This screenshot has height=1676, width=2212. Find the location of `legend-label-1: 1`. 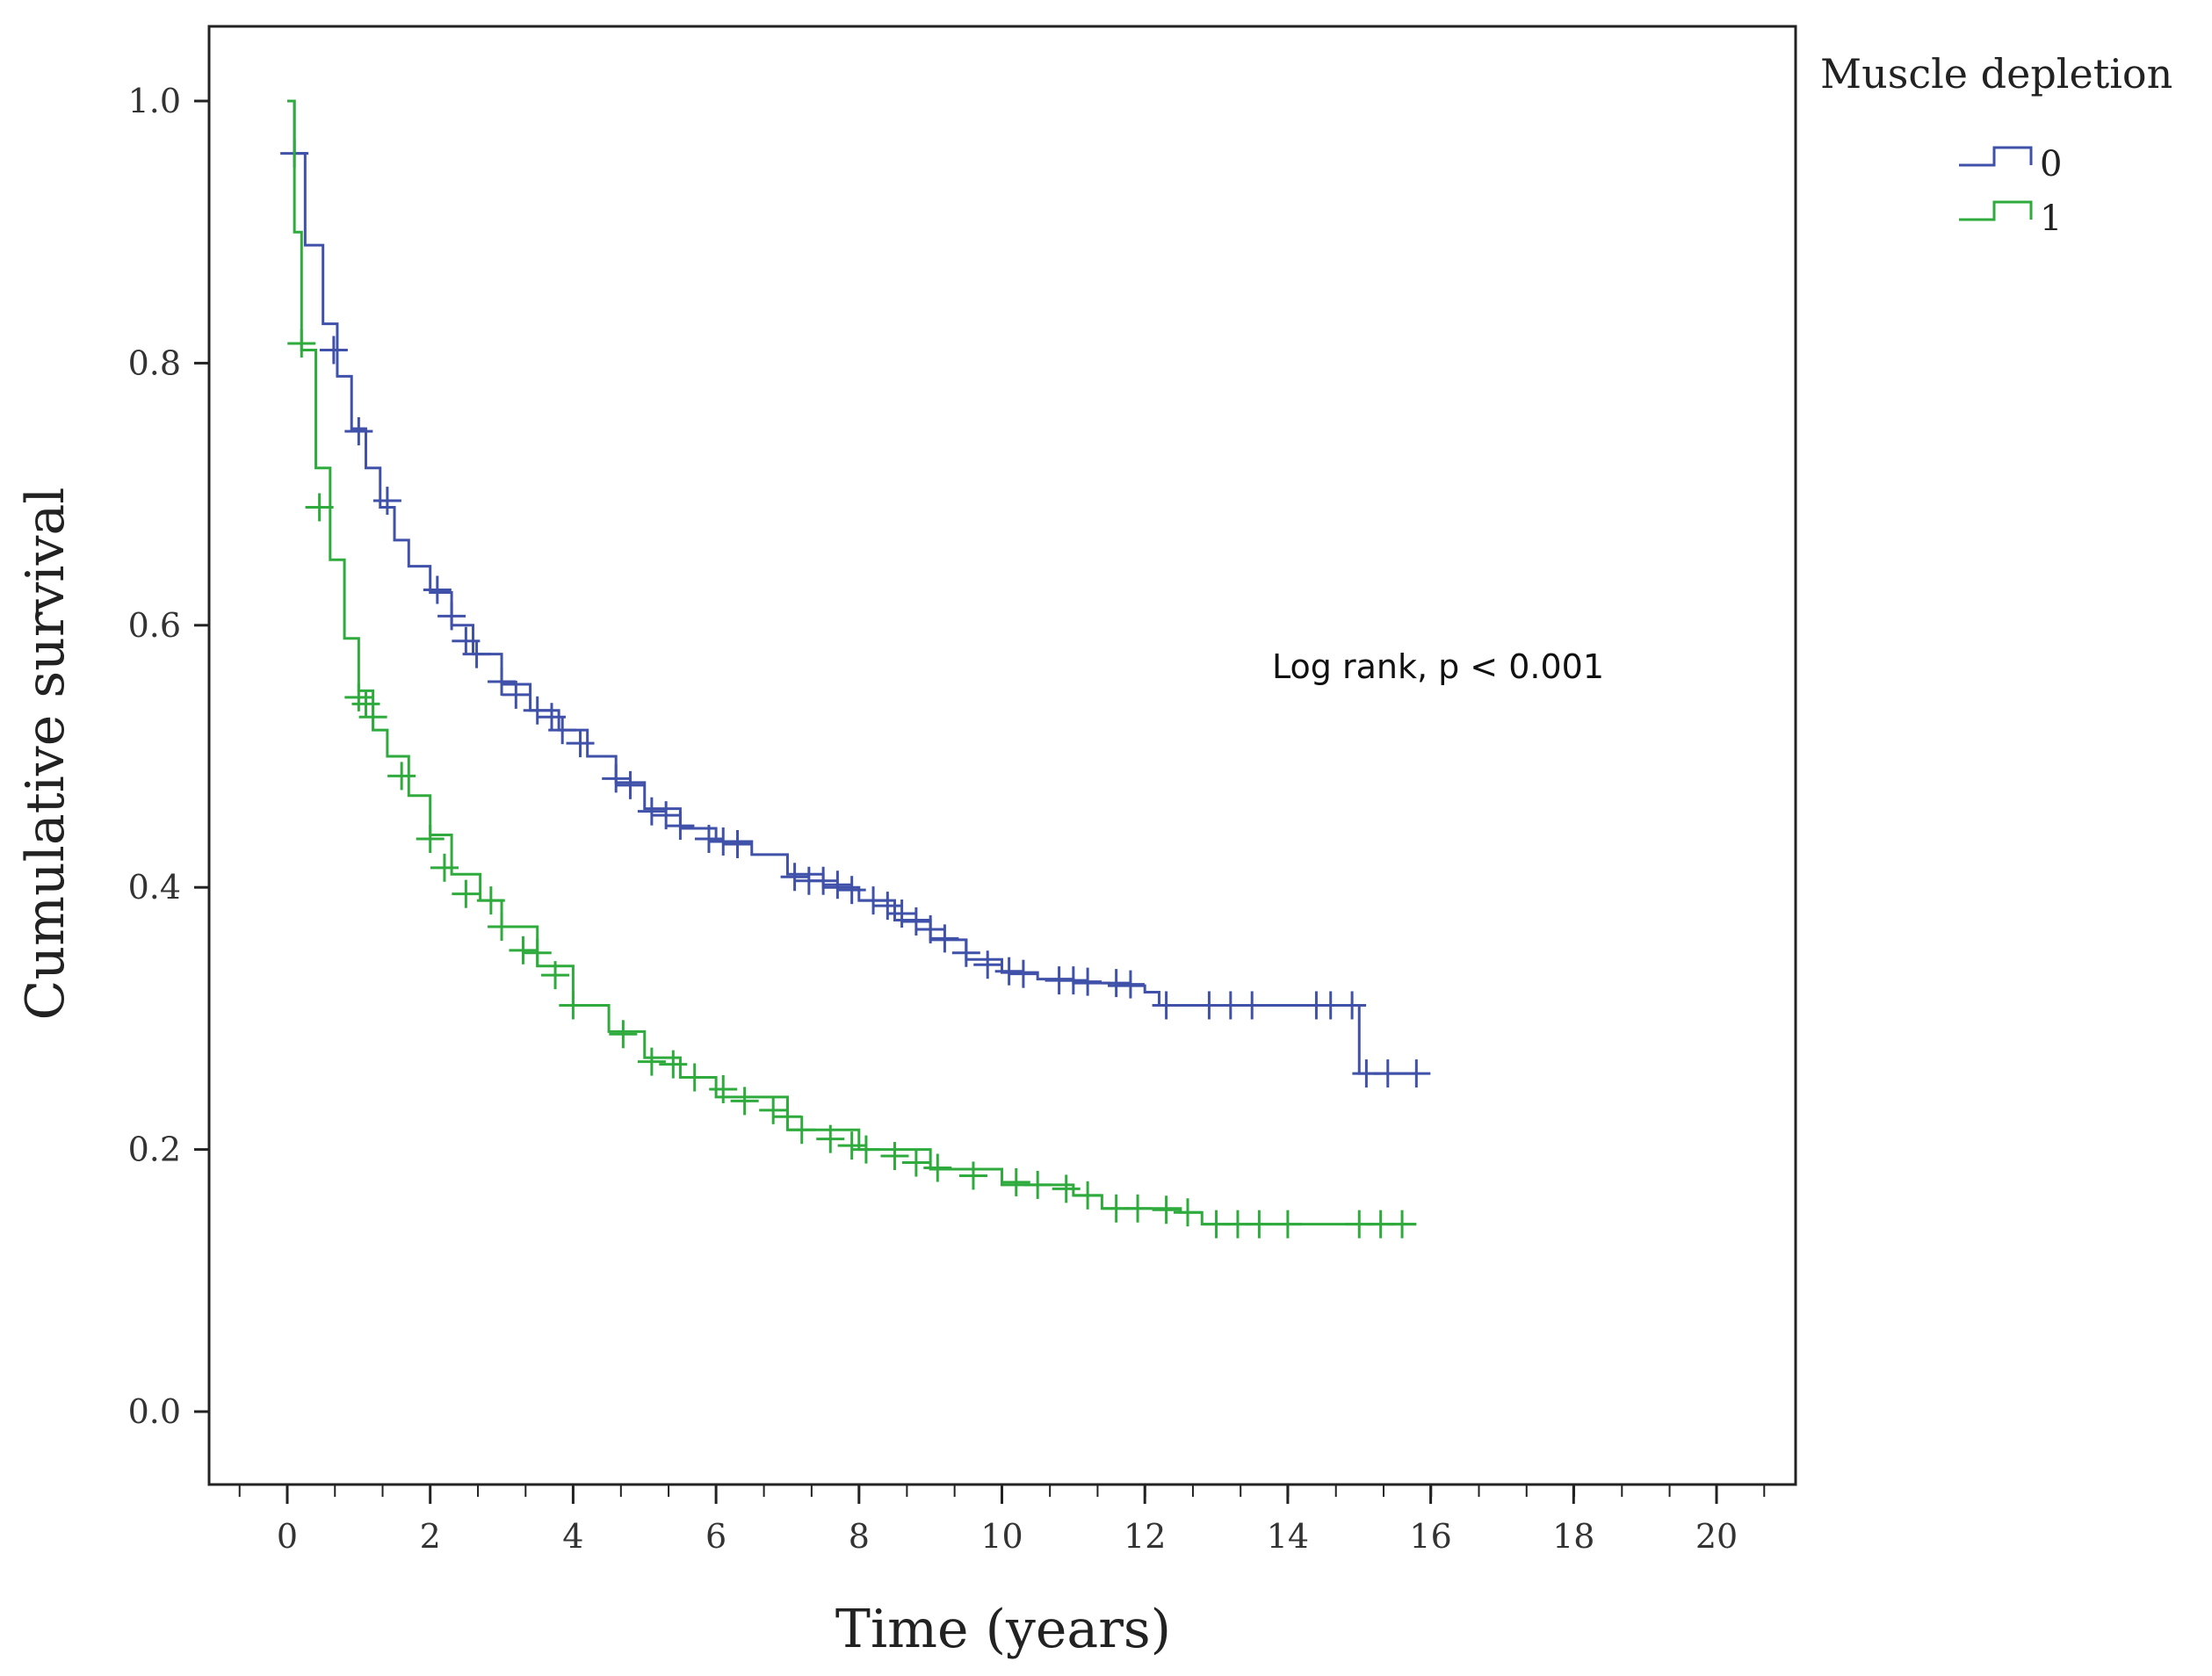

legend-label-1: 1 is located at coordinates (2051, 219).